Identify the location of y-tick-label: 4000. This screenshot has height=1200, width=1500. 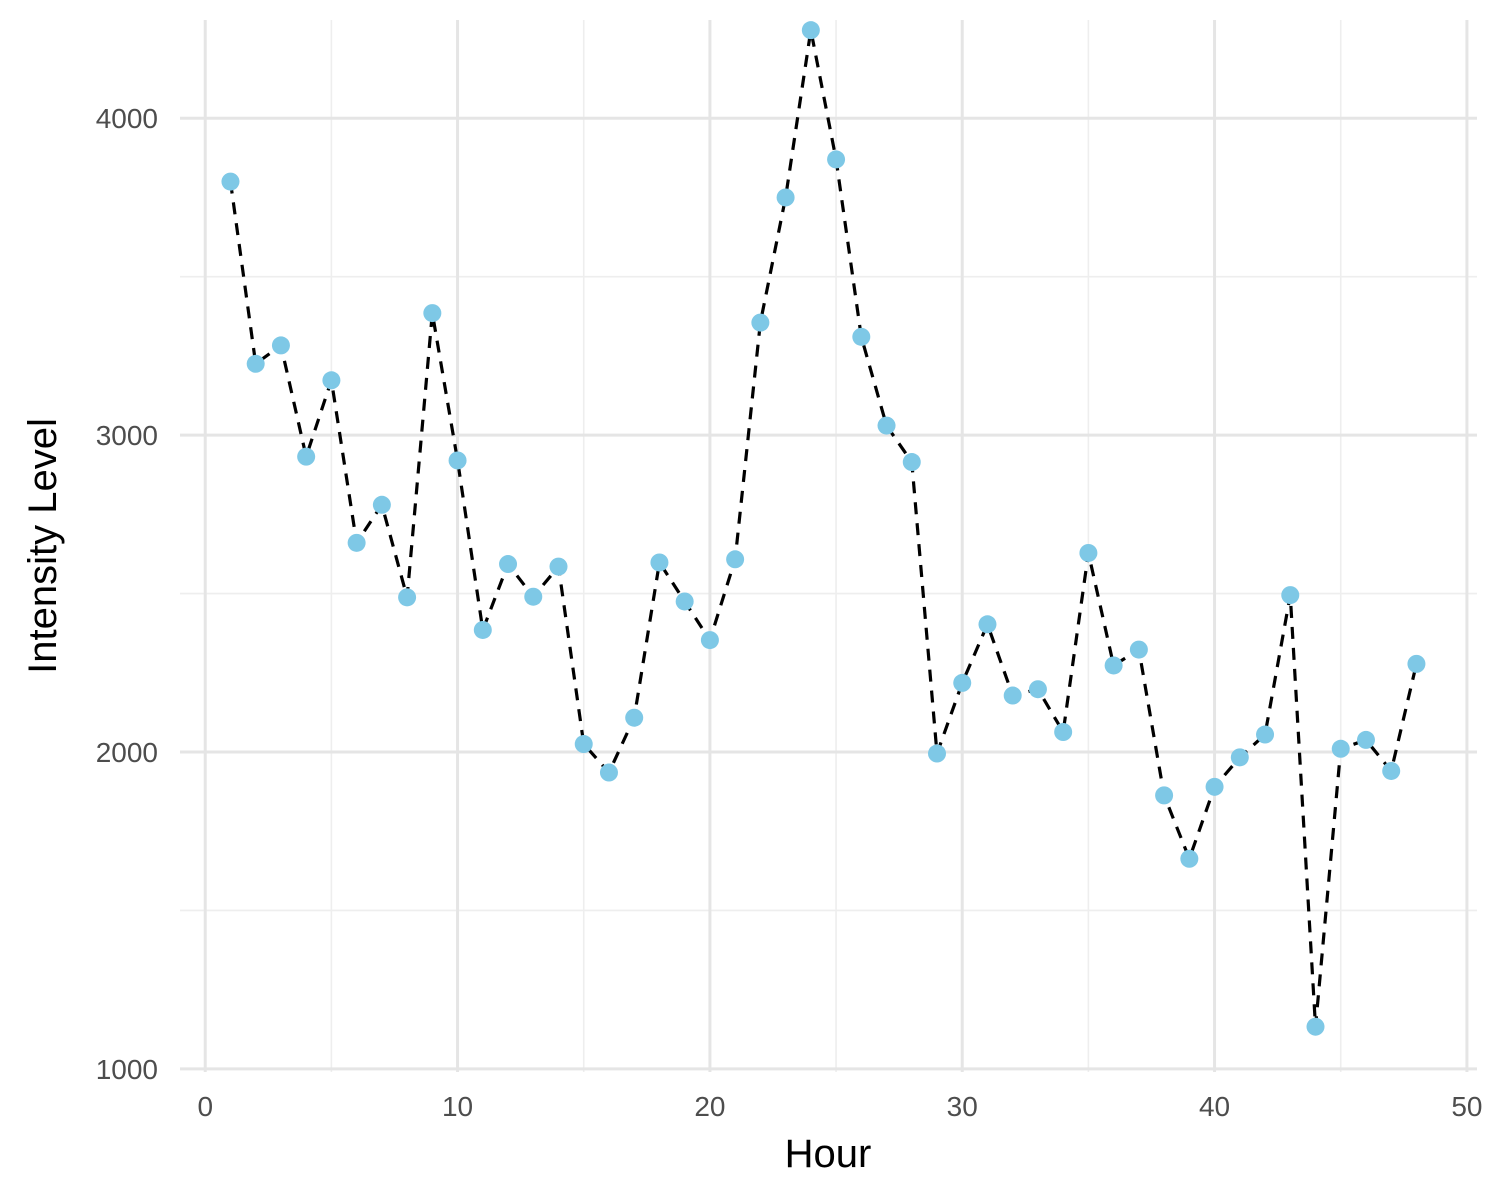
(127, 118).